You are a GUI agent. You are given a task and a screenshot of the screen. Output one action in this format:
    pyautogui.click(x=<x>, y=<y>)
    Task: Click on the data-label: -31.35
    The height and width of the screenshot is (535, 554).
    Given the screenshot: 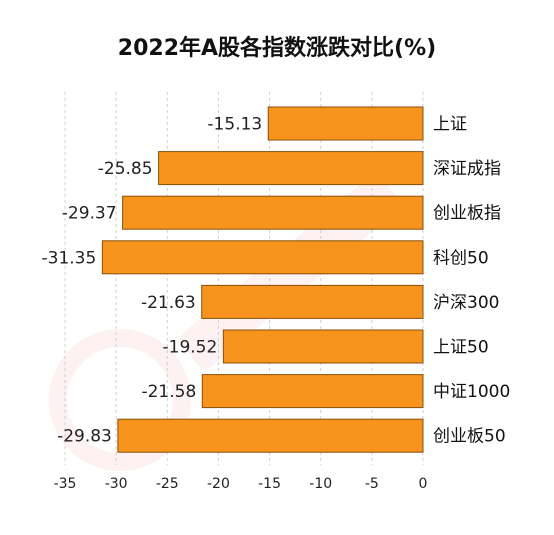 What is the action you would take?
    pyautogui.click(x=69, y=258)
    